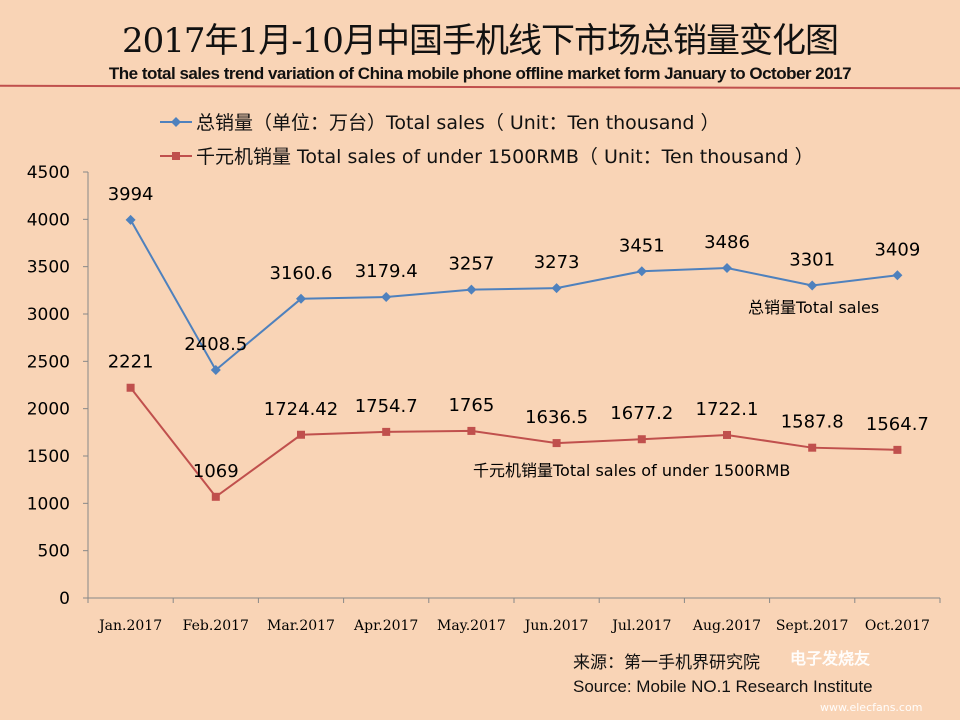  Describe the element at coordinates (216, 626) in the screenshot. I see `x-tick-label: Feb.2017` at that location.